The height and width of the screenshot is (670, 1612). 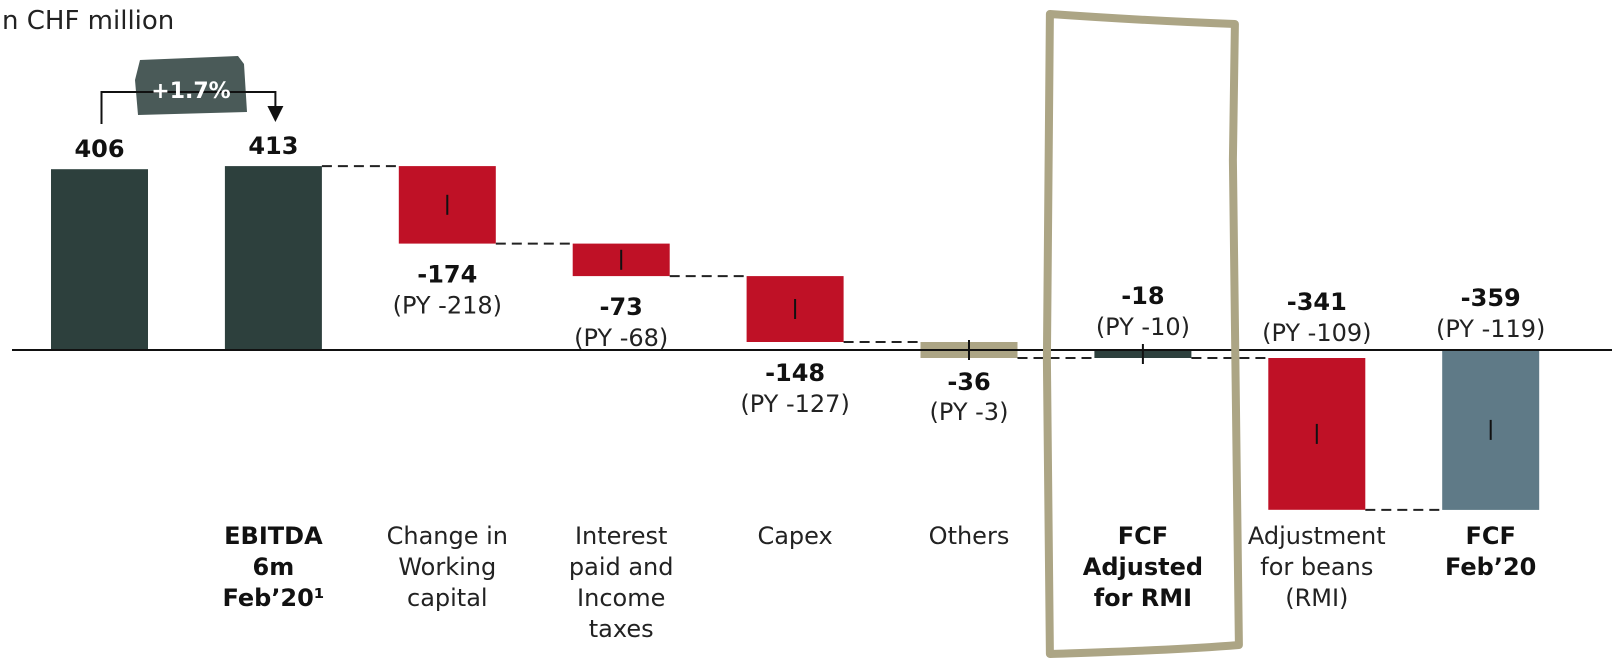 I want to click on growth-bracket, so click(x=188, y=107).